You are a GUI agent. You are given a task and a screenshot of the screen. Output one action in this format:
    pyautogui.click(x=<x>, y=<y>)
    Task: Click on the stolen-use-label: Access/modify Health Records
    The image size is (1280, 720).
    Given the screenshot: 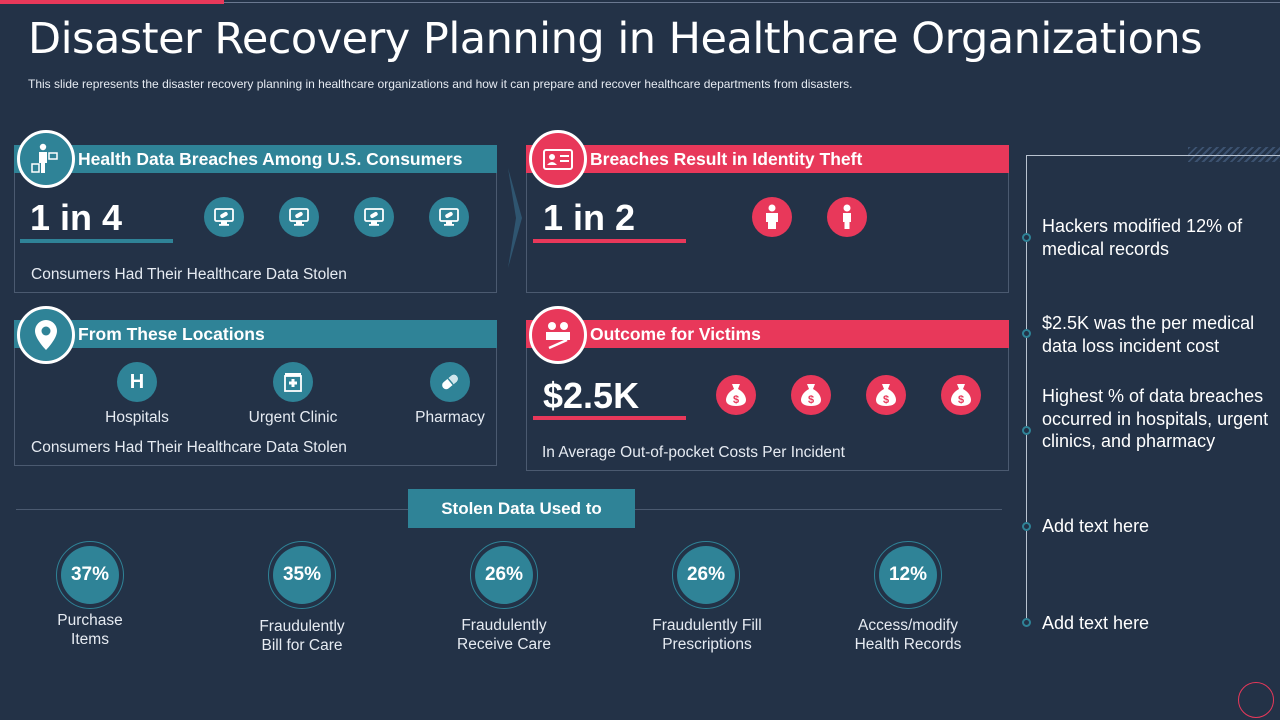 What is the action you would take?
    pyautogui.click(x=908, y=635)
    